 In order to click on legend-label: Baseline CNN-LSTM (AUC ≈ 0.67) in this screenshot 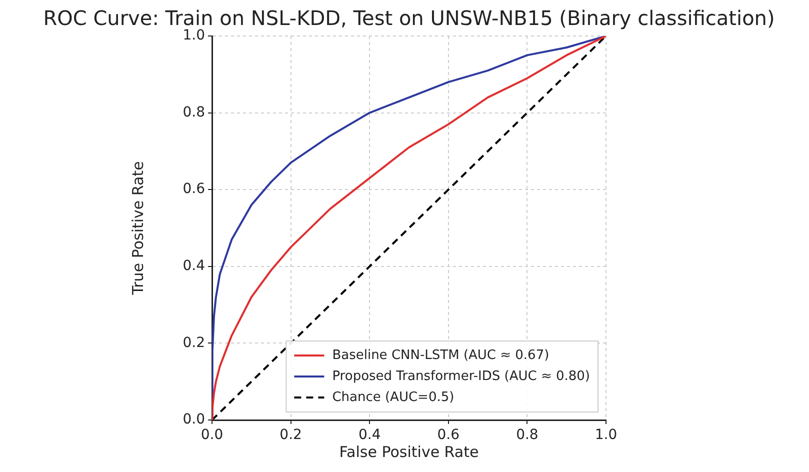, I will do `click(441, 355)`.